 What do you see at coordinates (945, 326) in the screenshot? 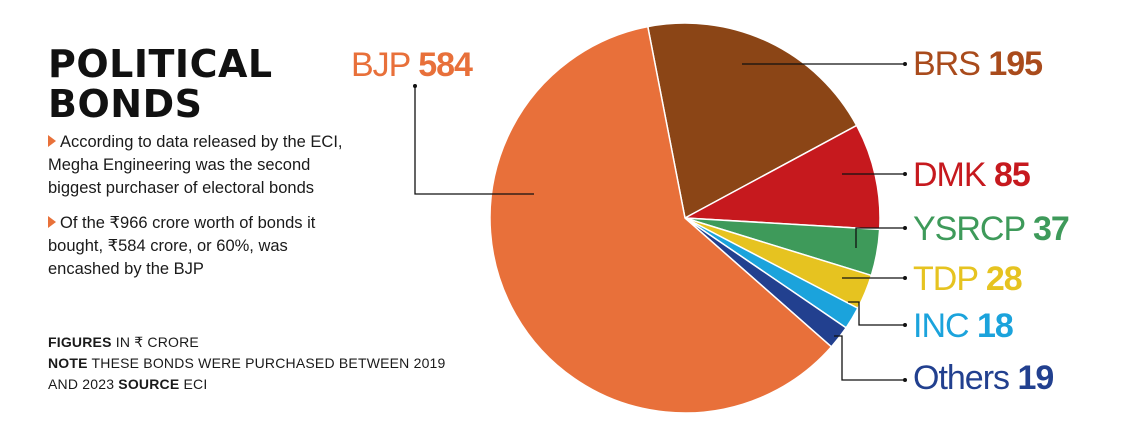
I see `slice-label-name: INC` at bounding box center [945, 326].